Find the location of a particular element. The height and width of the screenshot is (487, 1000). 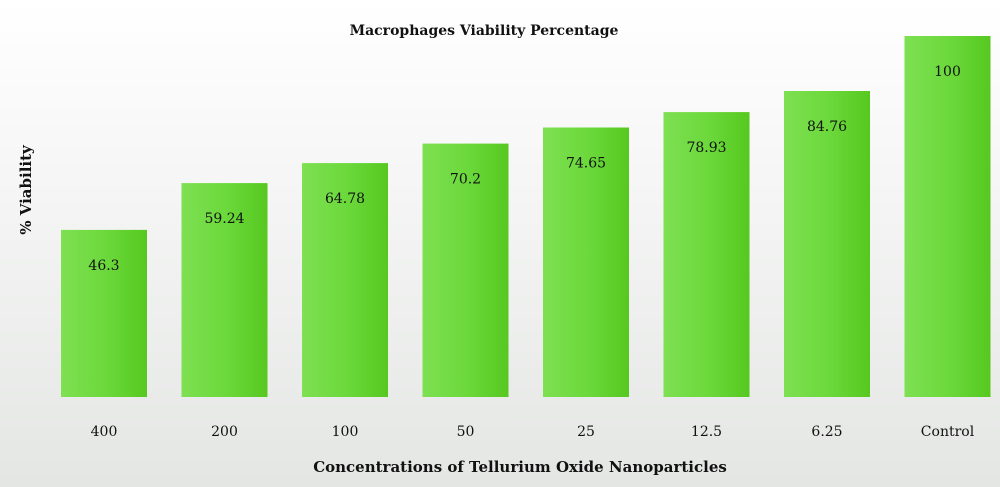

data-label: 46.3 is located at coordinates (103, 266).